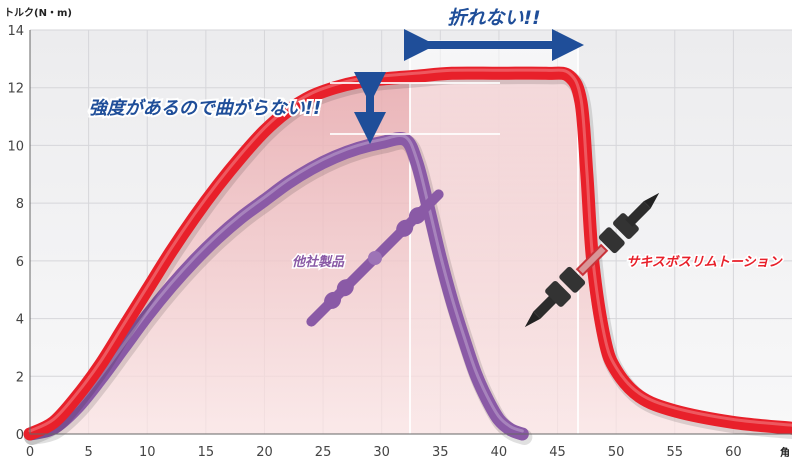  Describe the element at coordinates (38, 13) in the screenshot. I see `y-axis-title: トルク(N・m)` at that location.